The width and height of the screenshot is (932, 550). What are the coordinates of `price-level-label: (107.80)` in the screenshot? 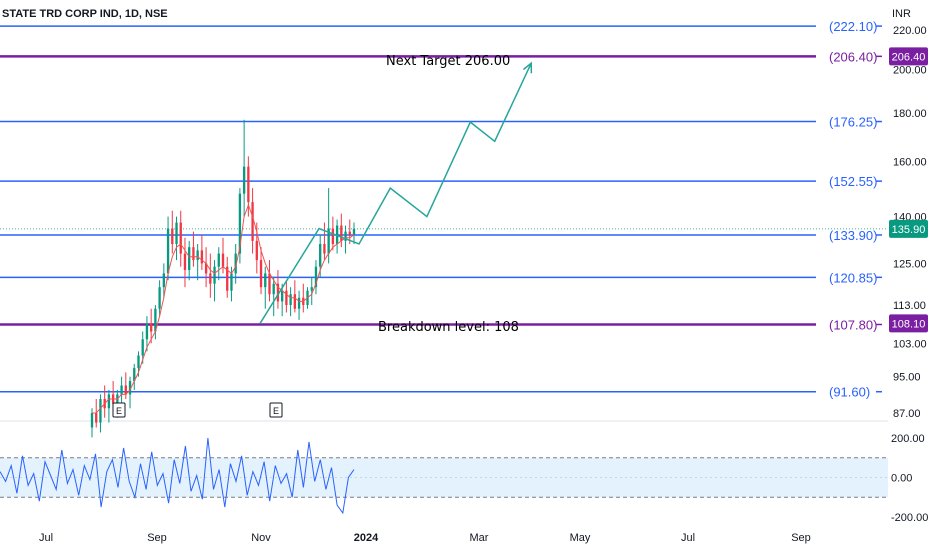 It's located at (853, 324).